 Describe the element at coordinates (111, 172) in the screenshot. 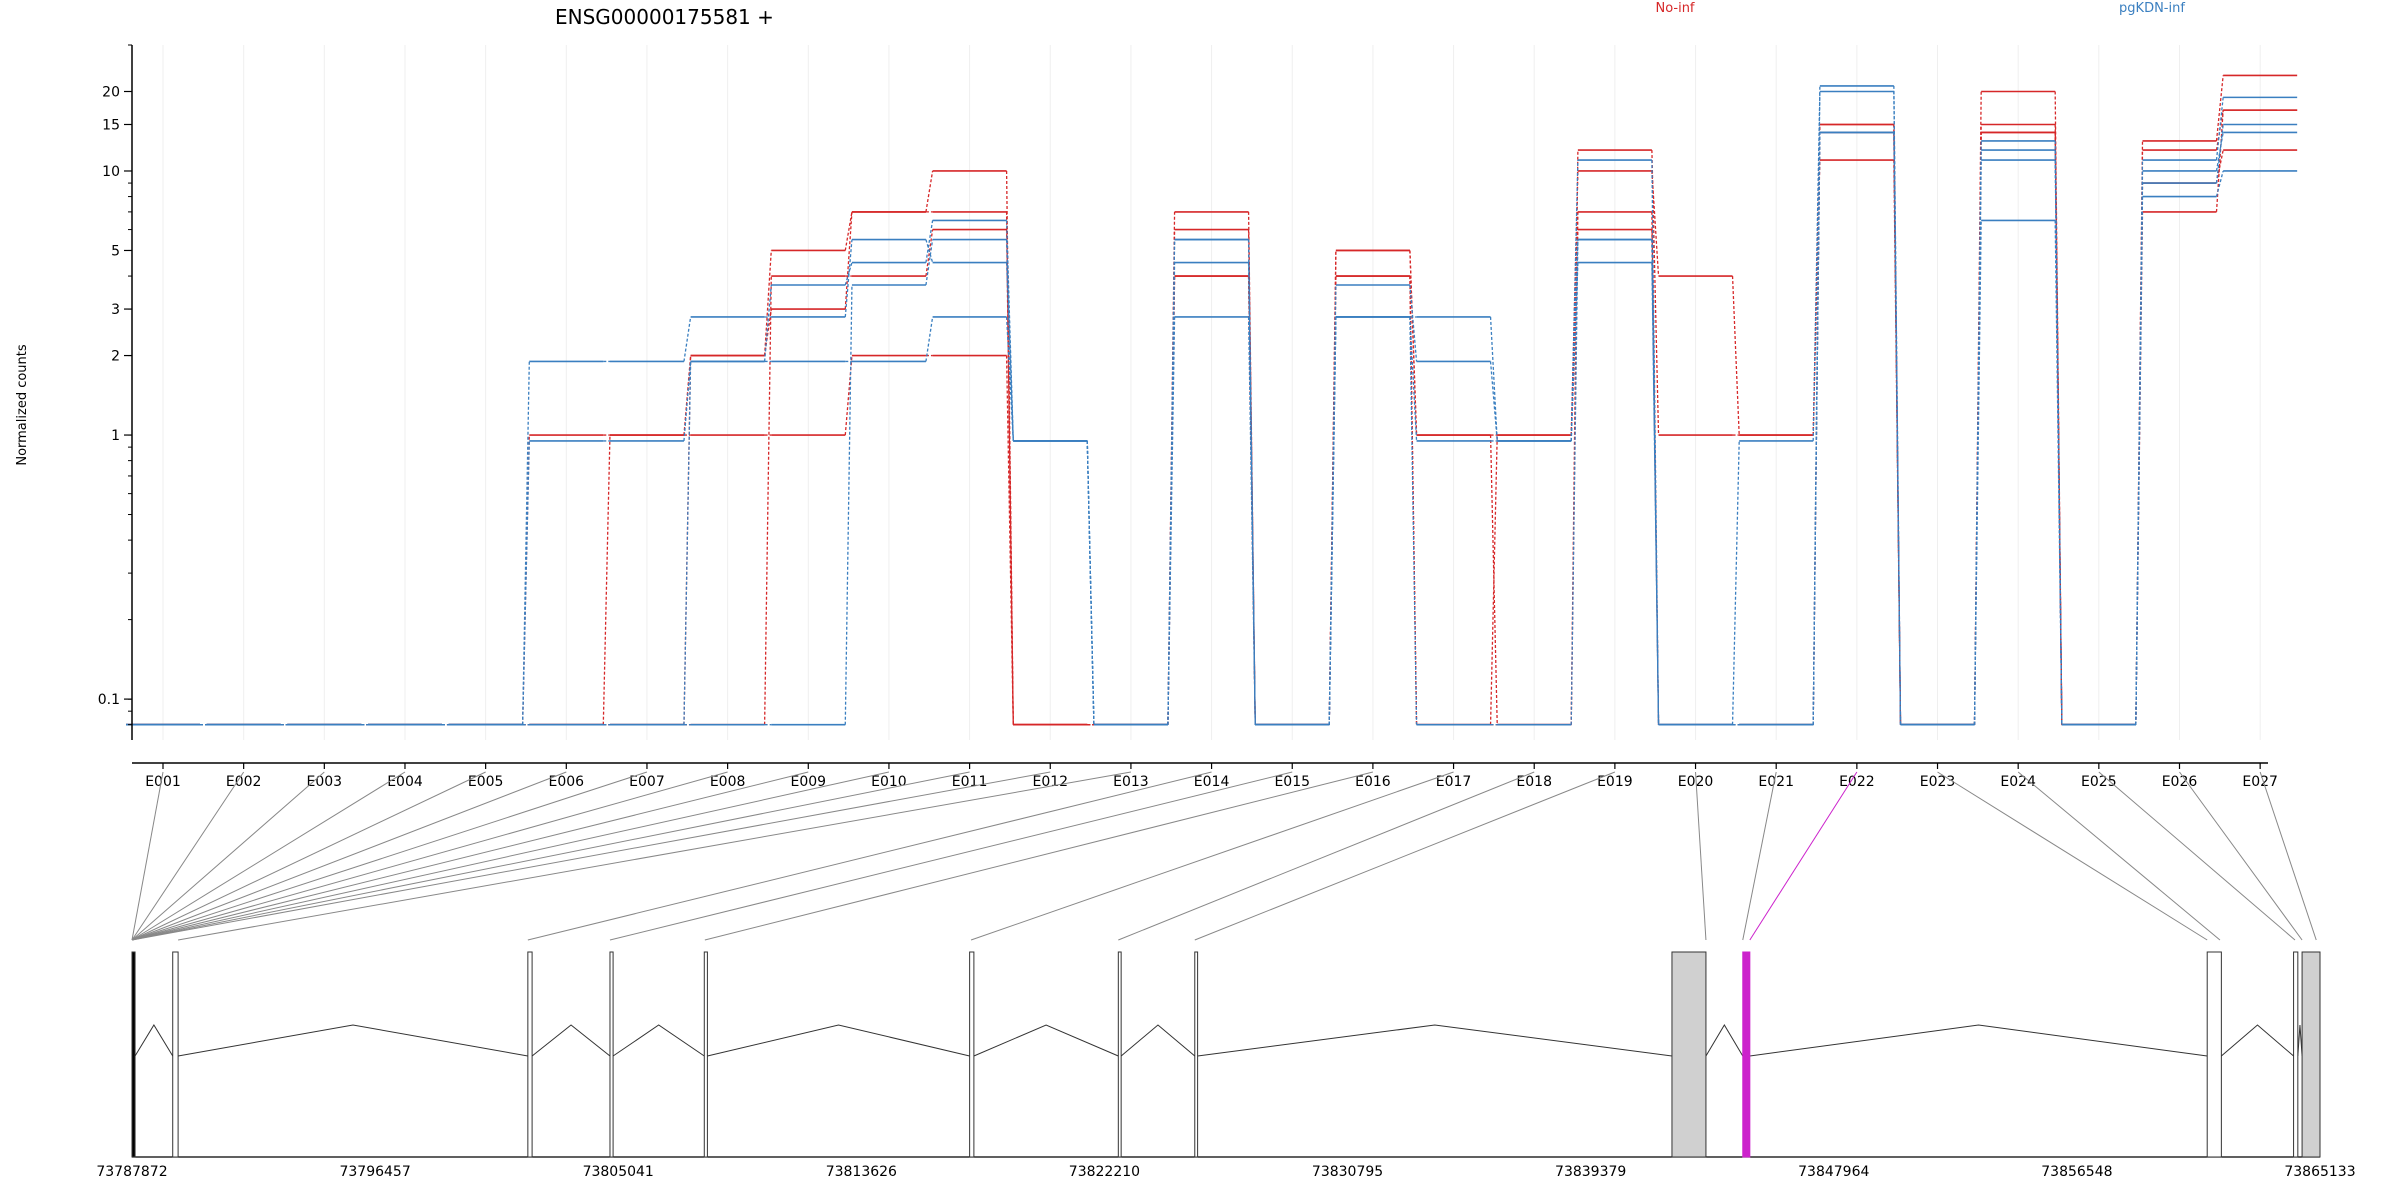

I see `y-tick-label-10: 10` at that location.